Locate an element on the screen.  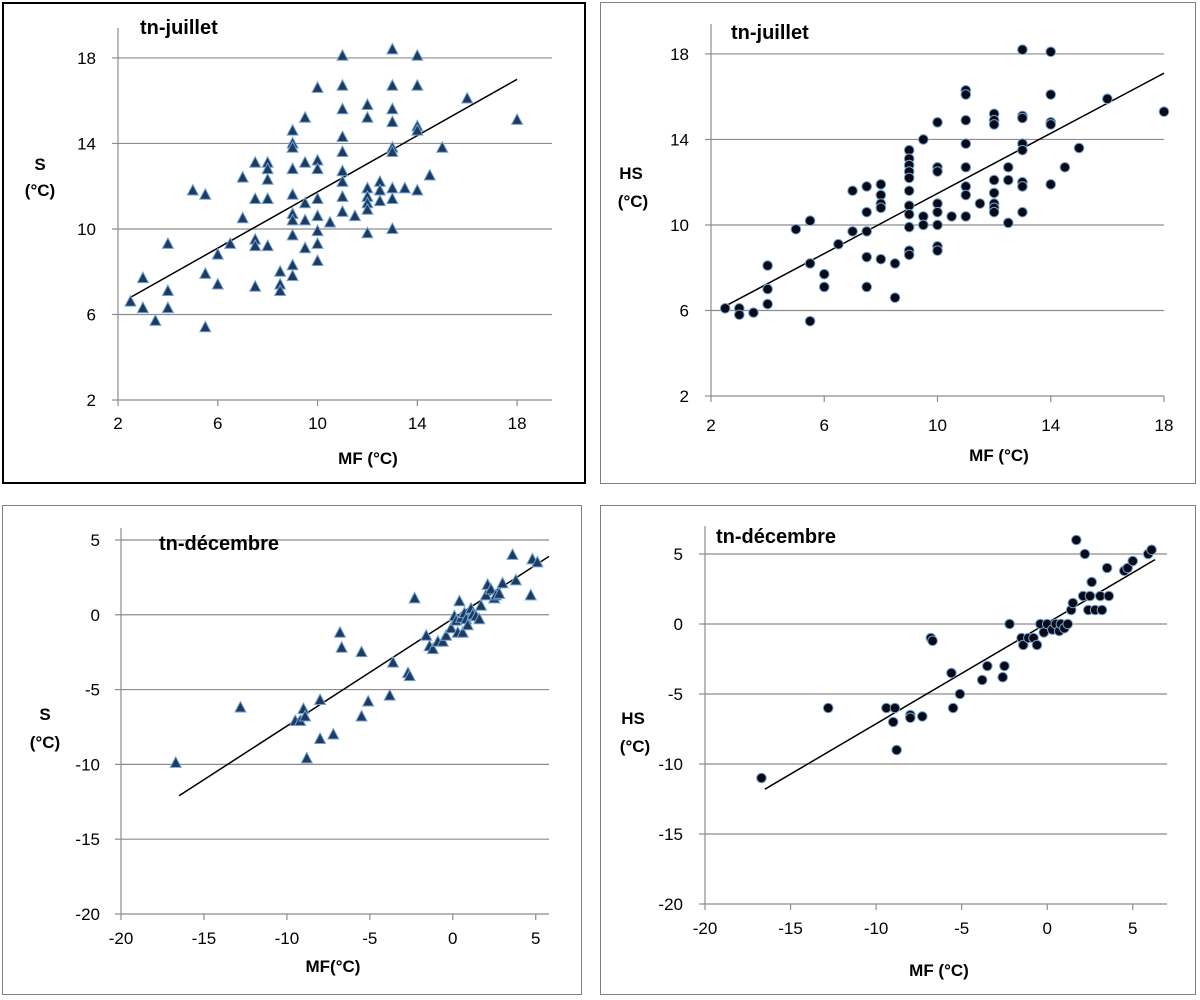
y-tick-label: -10 is located at coordinates (670, 764).